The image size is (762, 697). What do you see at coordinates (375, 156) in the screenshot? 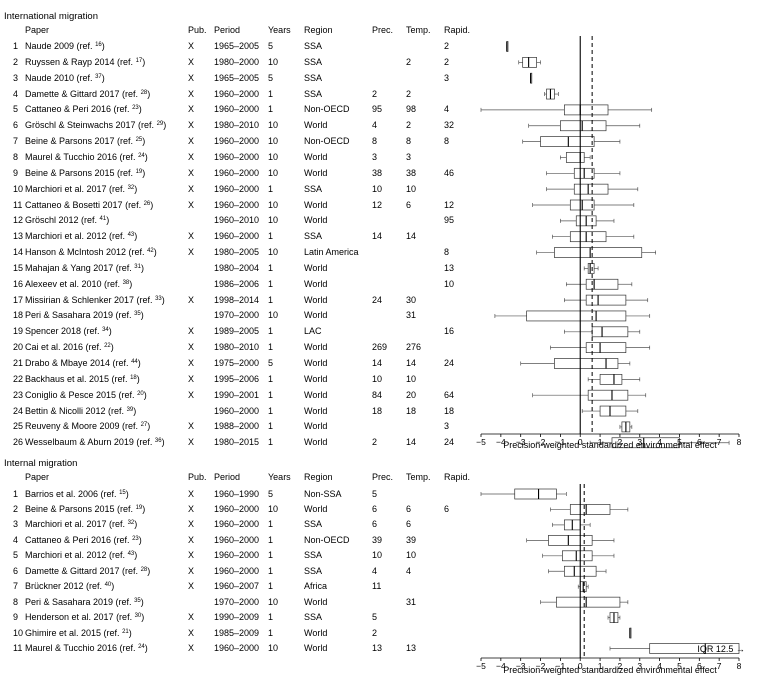
I see `prec-cell: 3` at bounding box center [375, 156].